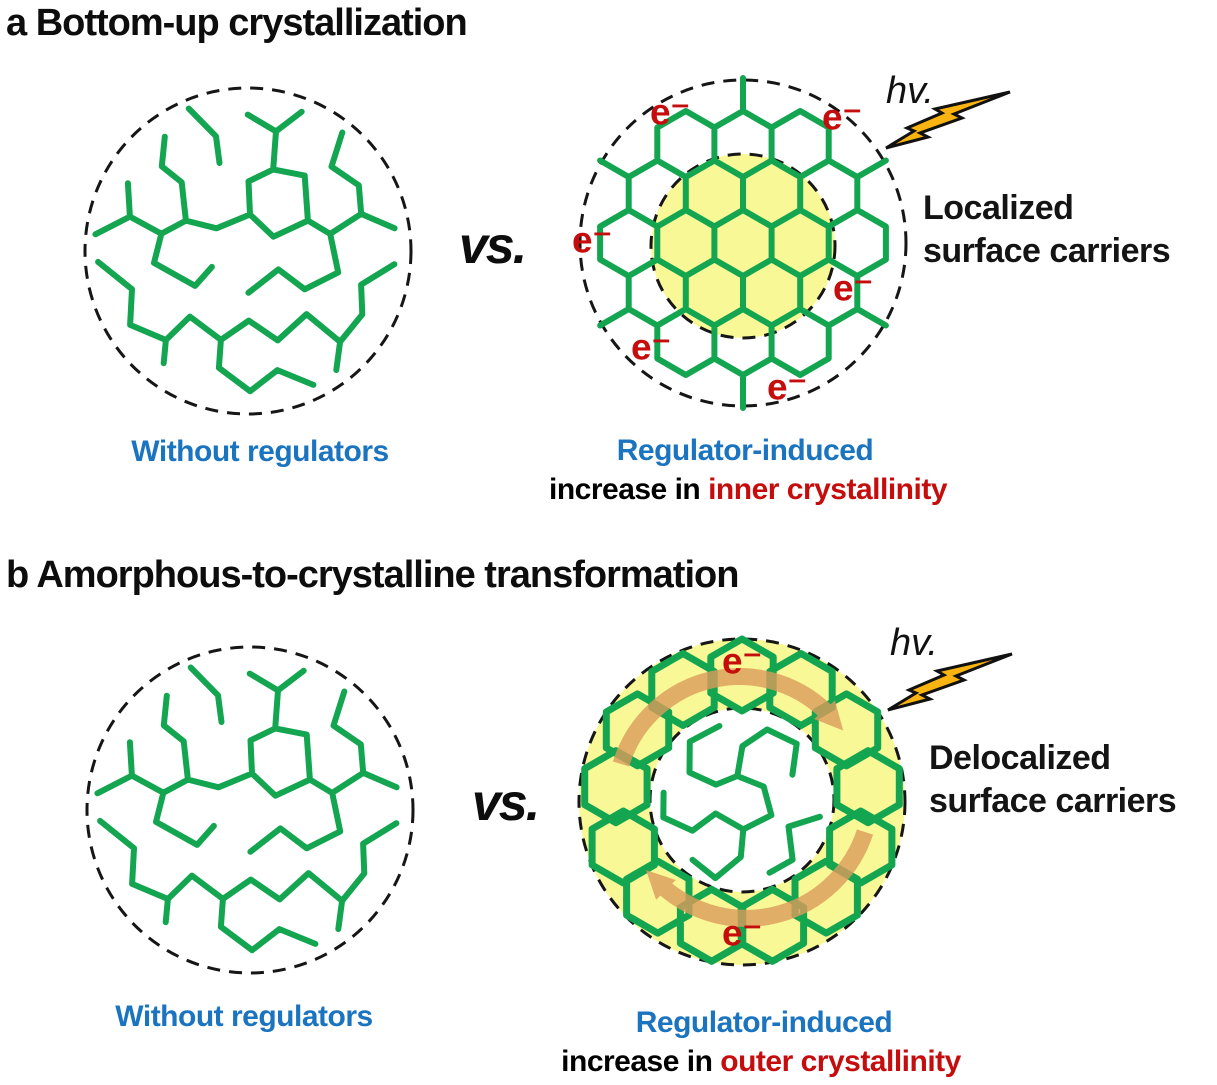 The width and height of the screenshot is (1217, 1085). I want to click on panel-b-carrier-type-label: Delocalized, so click(1020, 758).